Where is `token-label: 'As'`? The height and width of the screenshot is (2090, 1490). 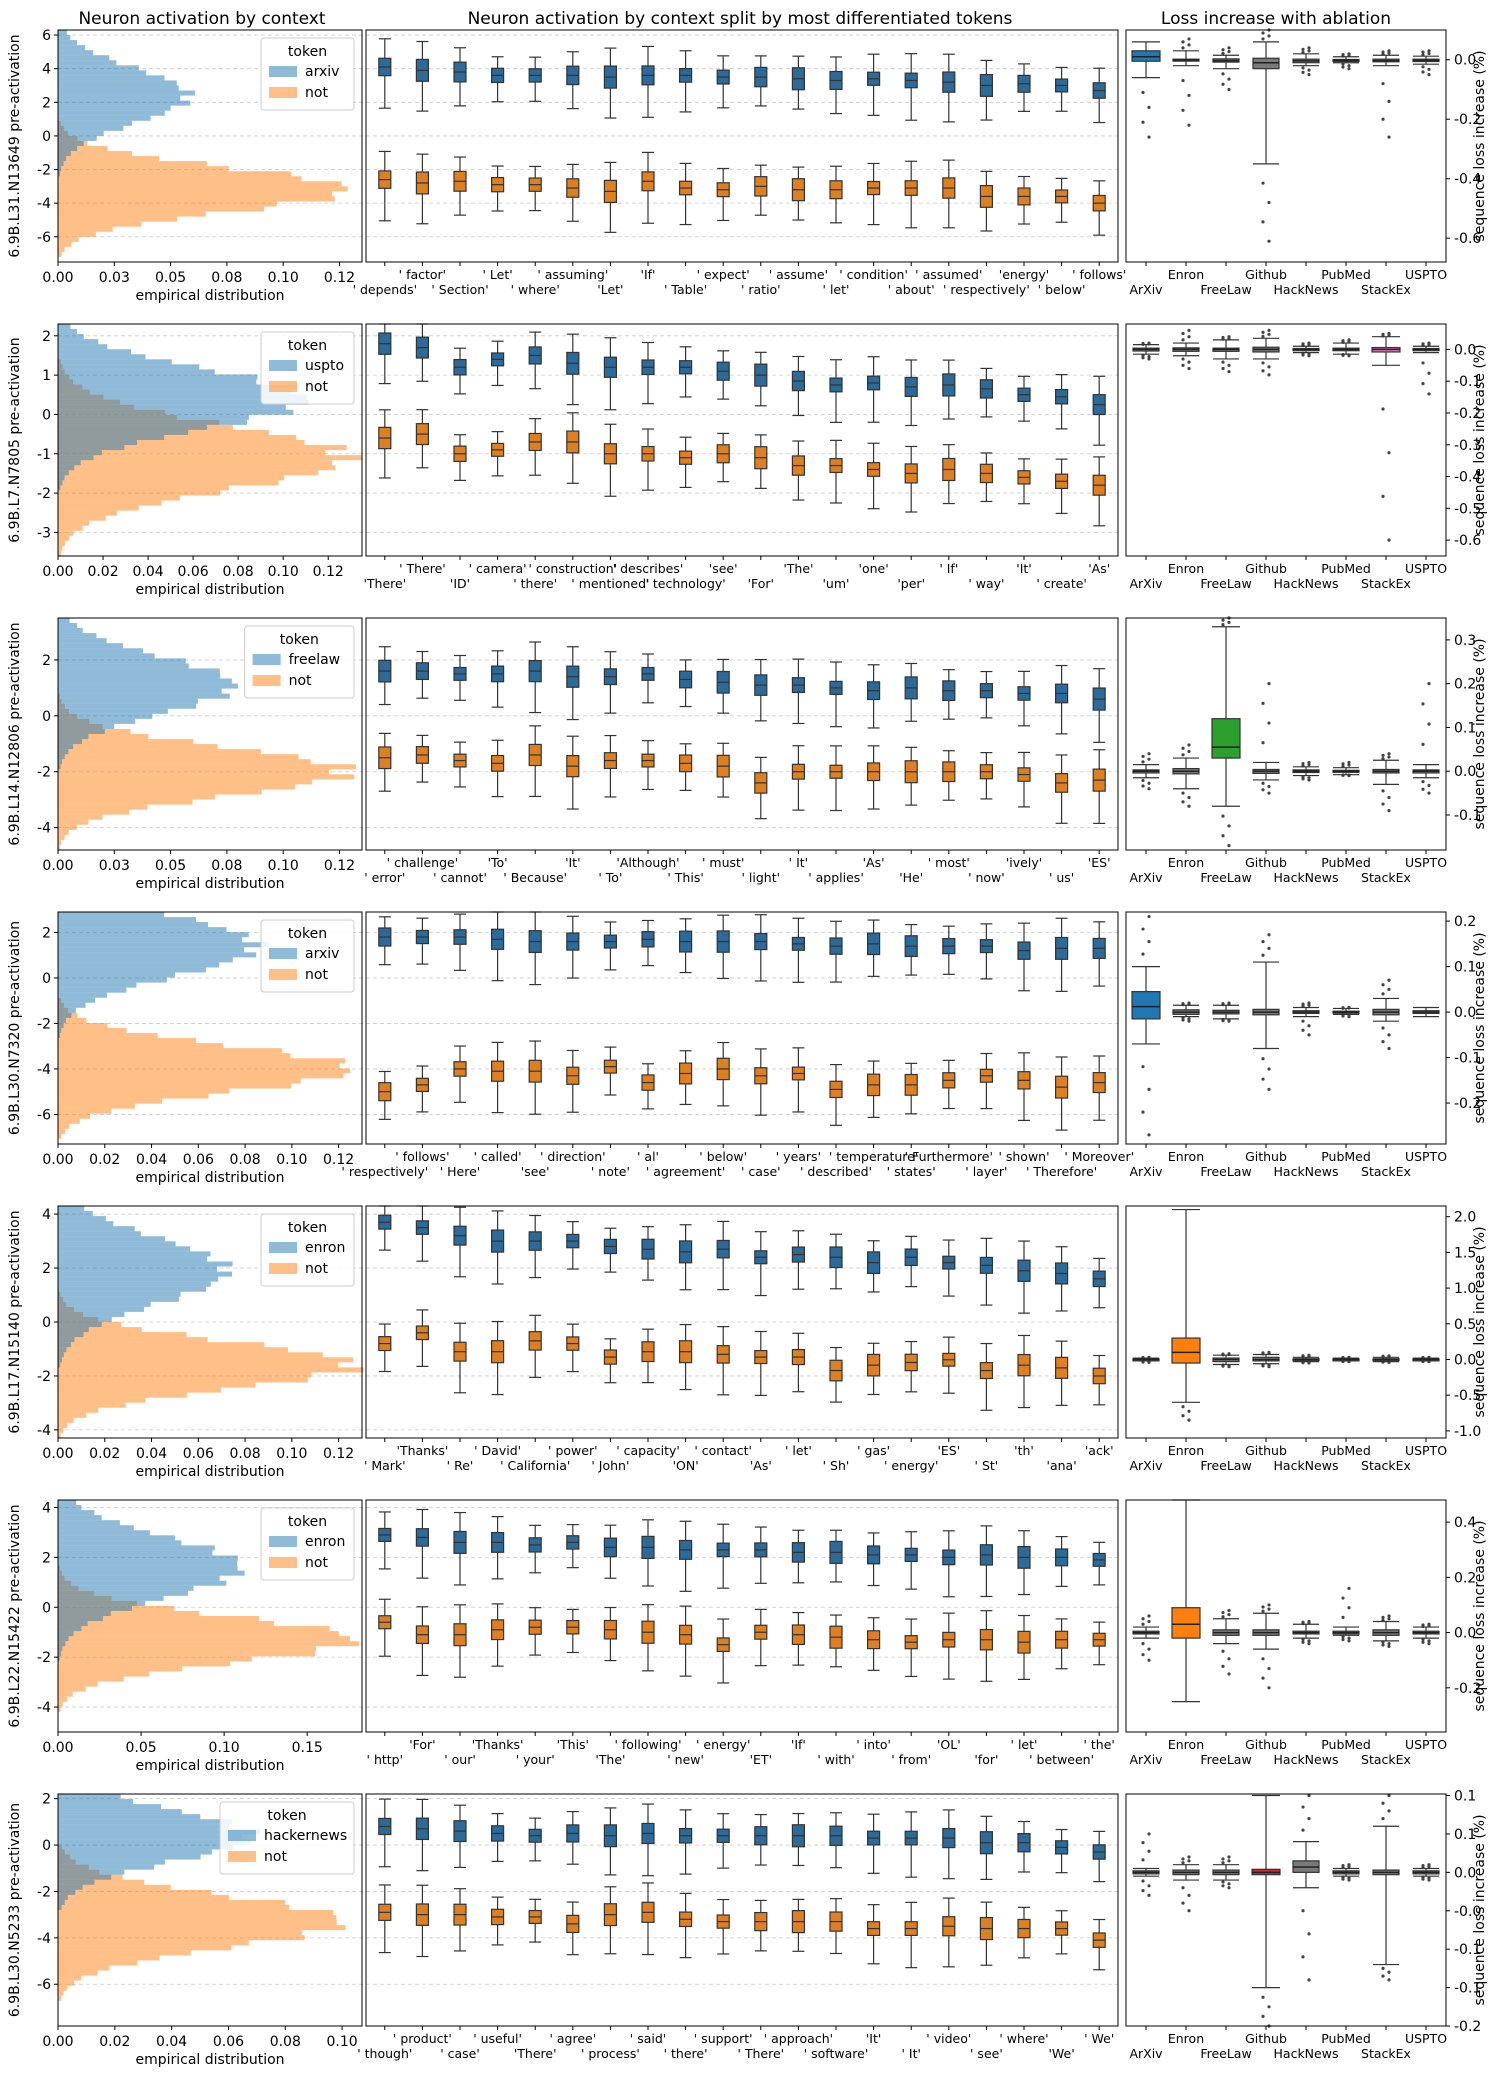 token-label: 'As' is located at coordinates (874, 862).